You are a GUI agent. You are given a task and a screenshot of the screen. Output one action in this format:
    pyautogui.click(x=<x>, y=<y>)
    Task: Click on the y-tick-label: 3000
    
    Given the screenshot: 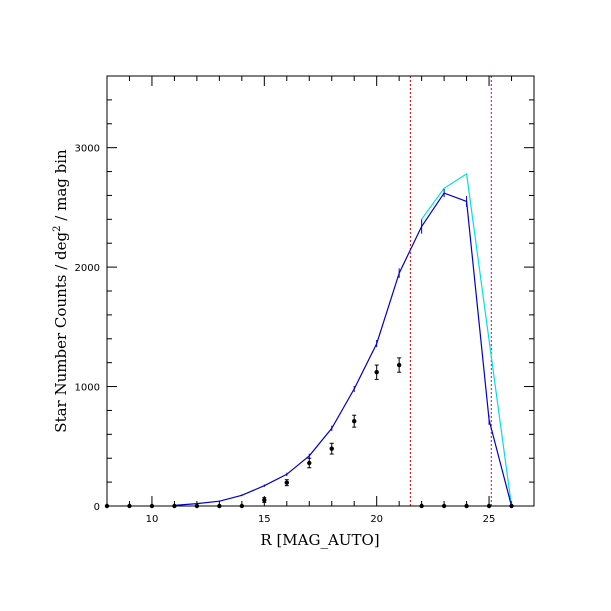 What is the action you would take?
    pyautogui.click(x=87, y=149)
    